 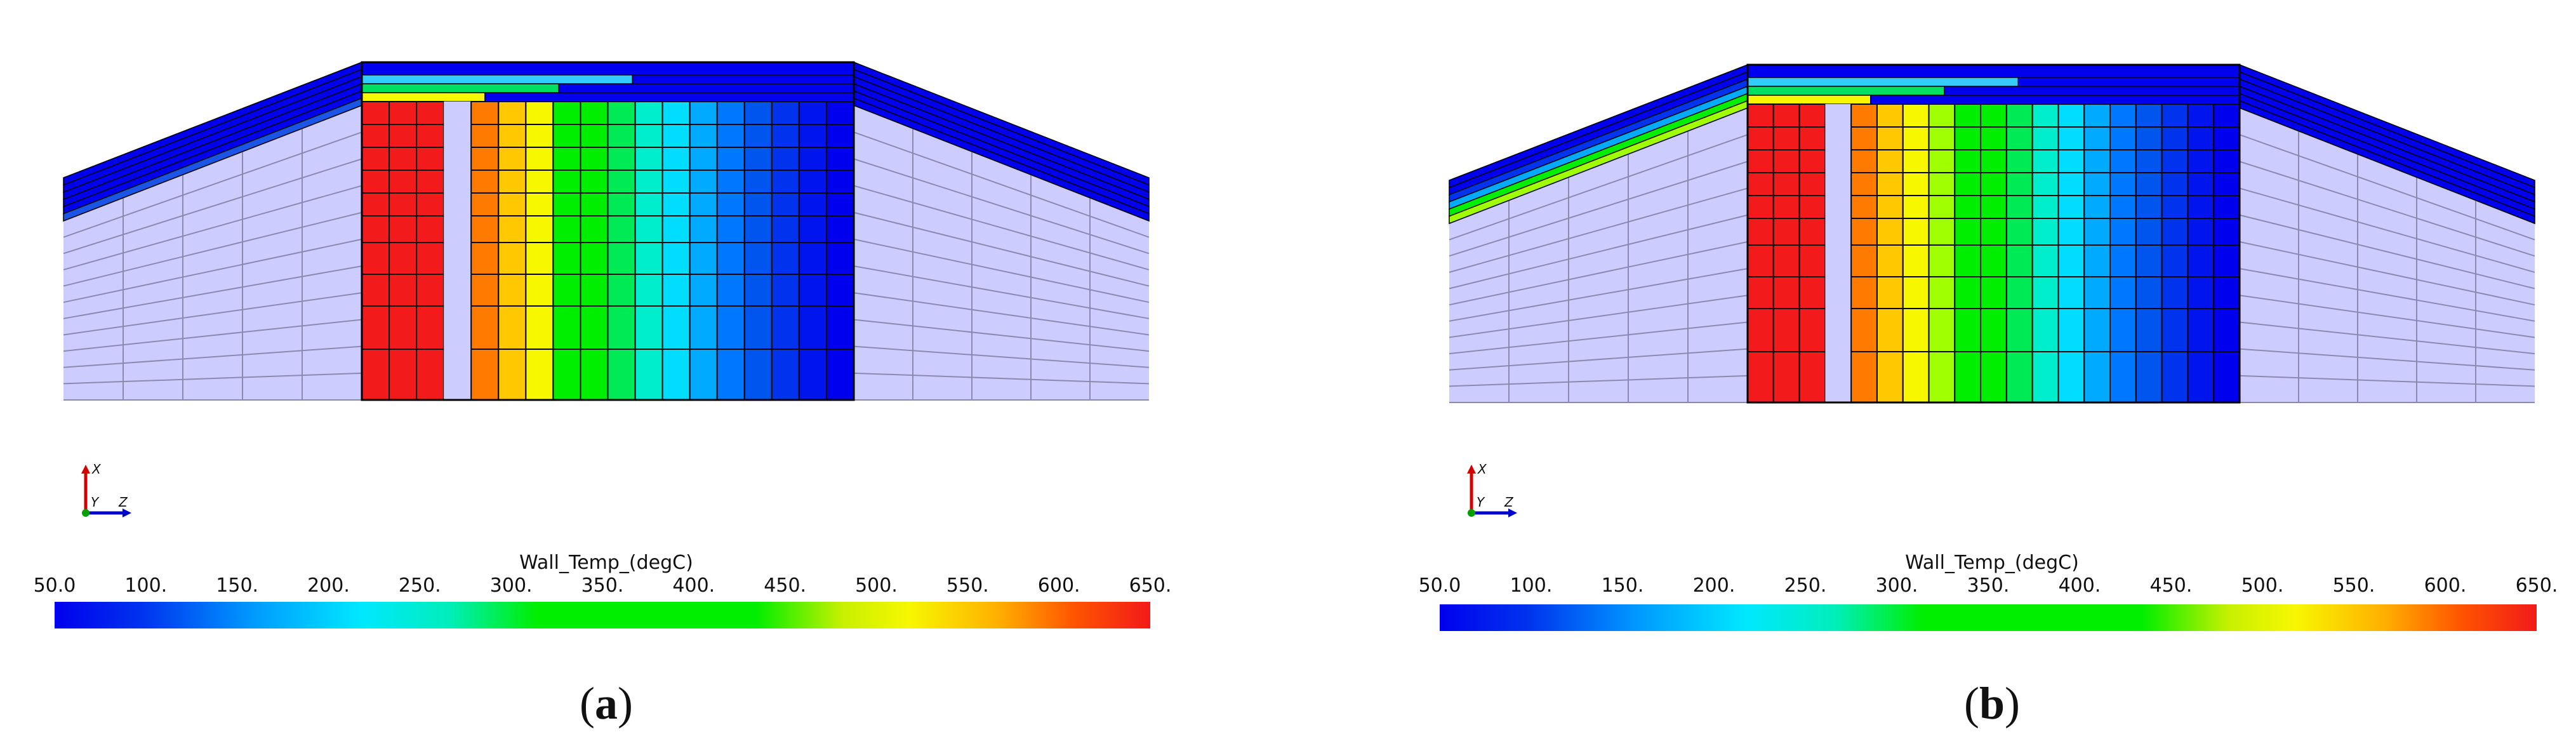 What do you see at coordinates (86, 513) in the screenshot?
I see `y-axis-dot` at bounding box center [86, 513].